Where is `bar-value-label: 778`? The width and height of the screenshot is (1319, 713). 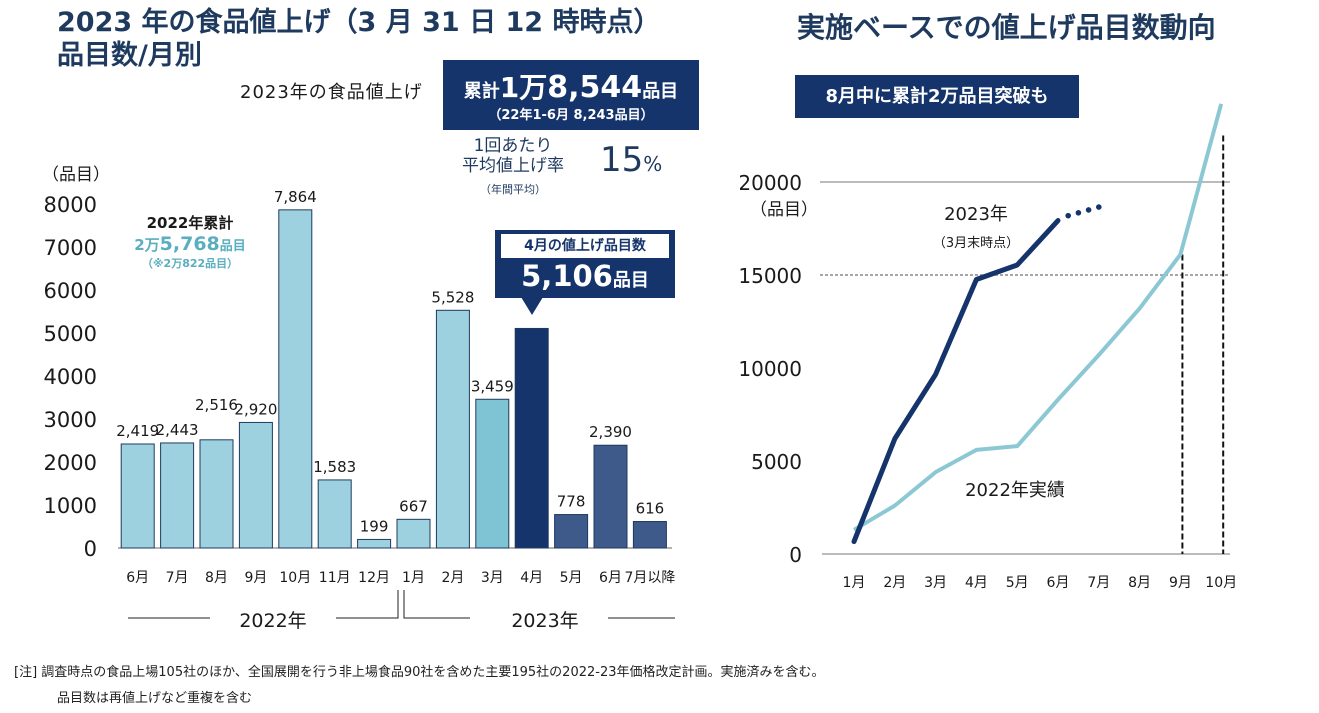
bar-value-label: 778 is located at coordinates (571, 502).